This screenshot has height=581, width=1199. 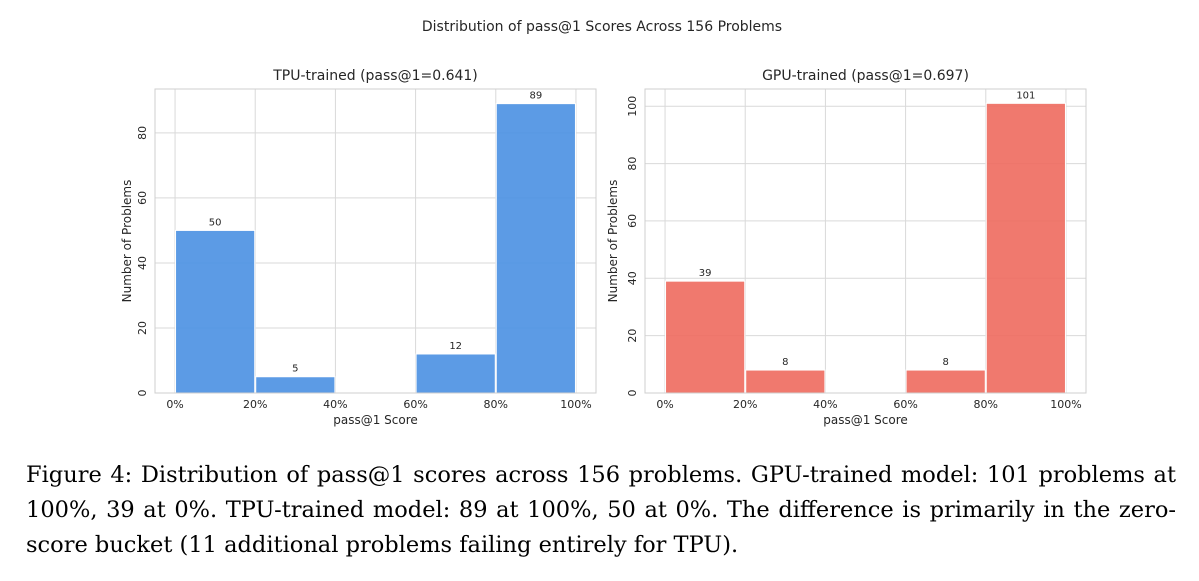 I want to click on tpu-x-tick-label-3: 60%, so click(x=415, y=404).